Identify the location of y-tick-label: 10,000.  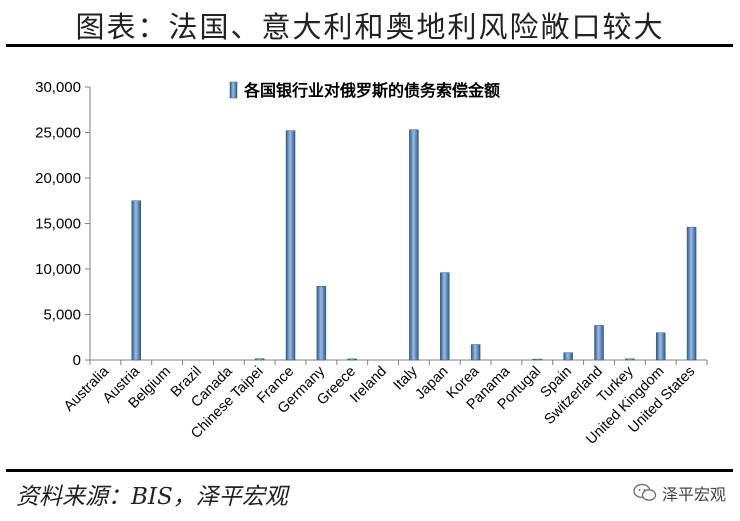
(58, 269).